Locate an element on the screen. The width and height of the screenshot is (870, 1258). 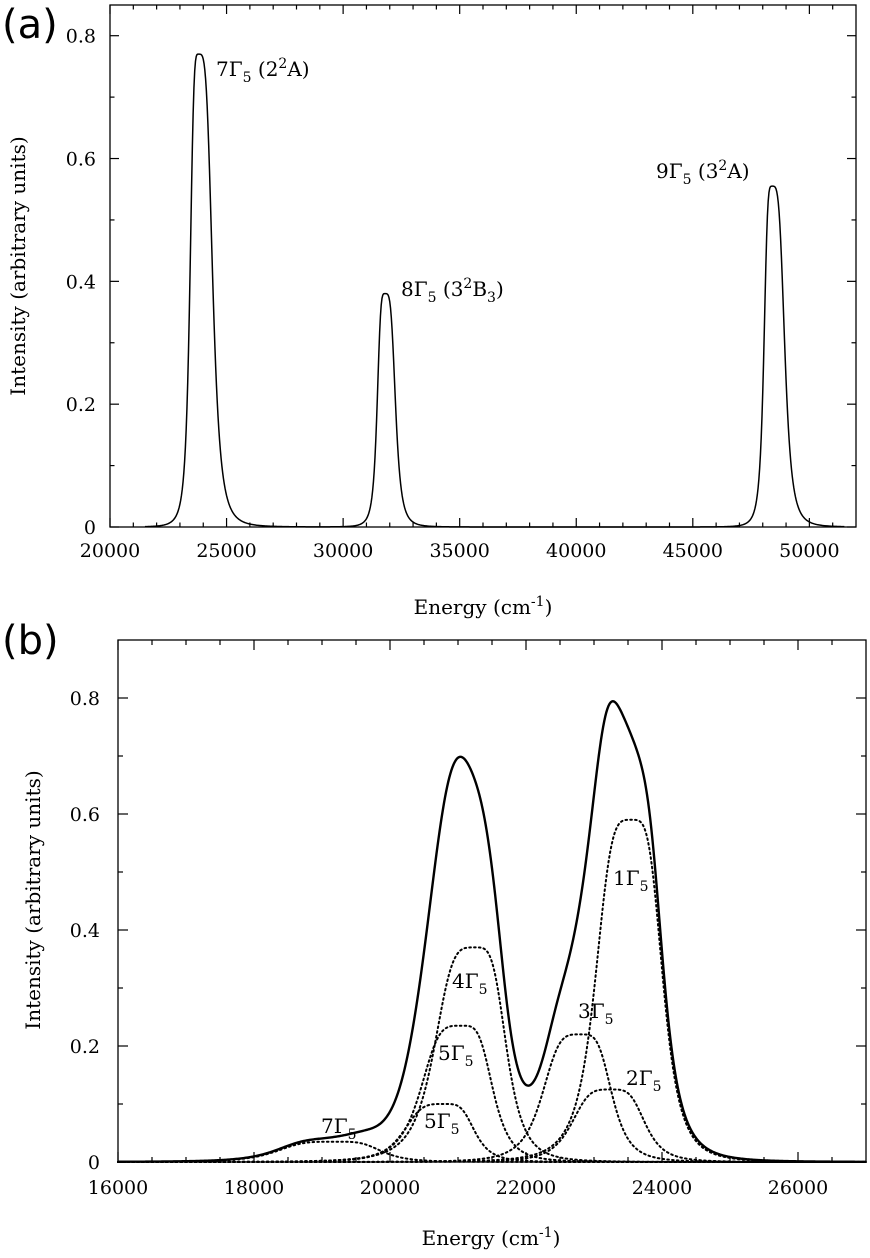
peak-label-9g5: 9Γ5 (32A) is located at coordinates (703, 173).